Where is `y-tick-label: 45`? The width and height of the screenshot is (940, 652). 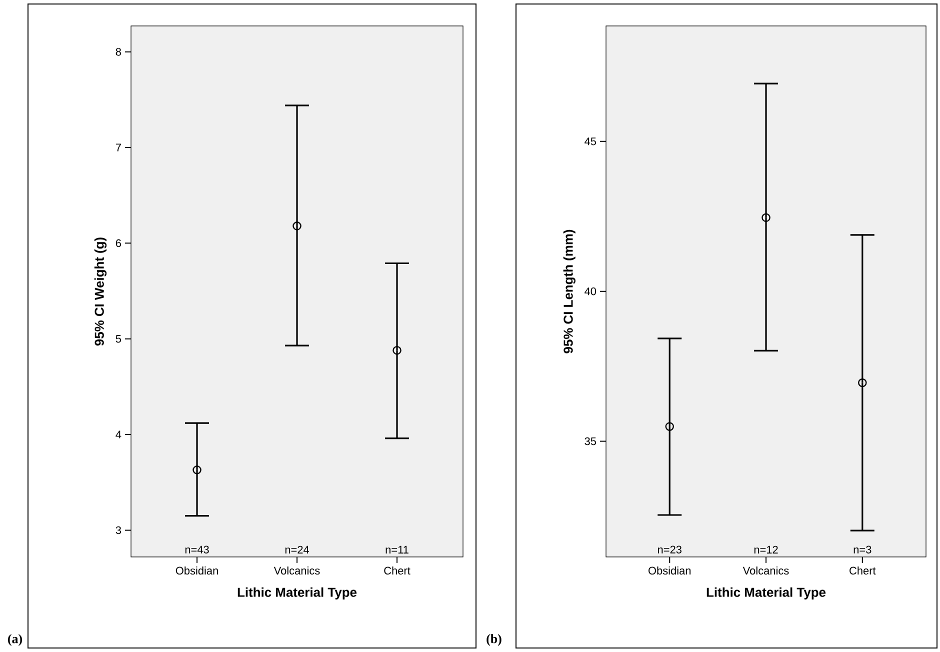
y-tick-label: 45 is located at coordinates (590, 142).